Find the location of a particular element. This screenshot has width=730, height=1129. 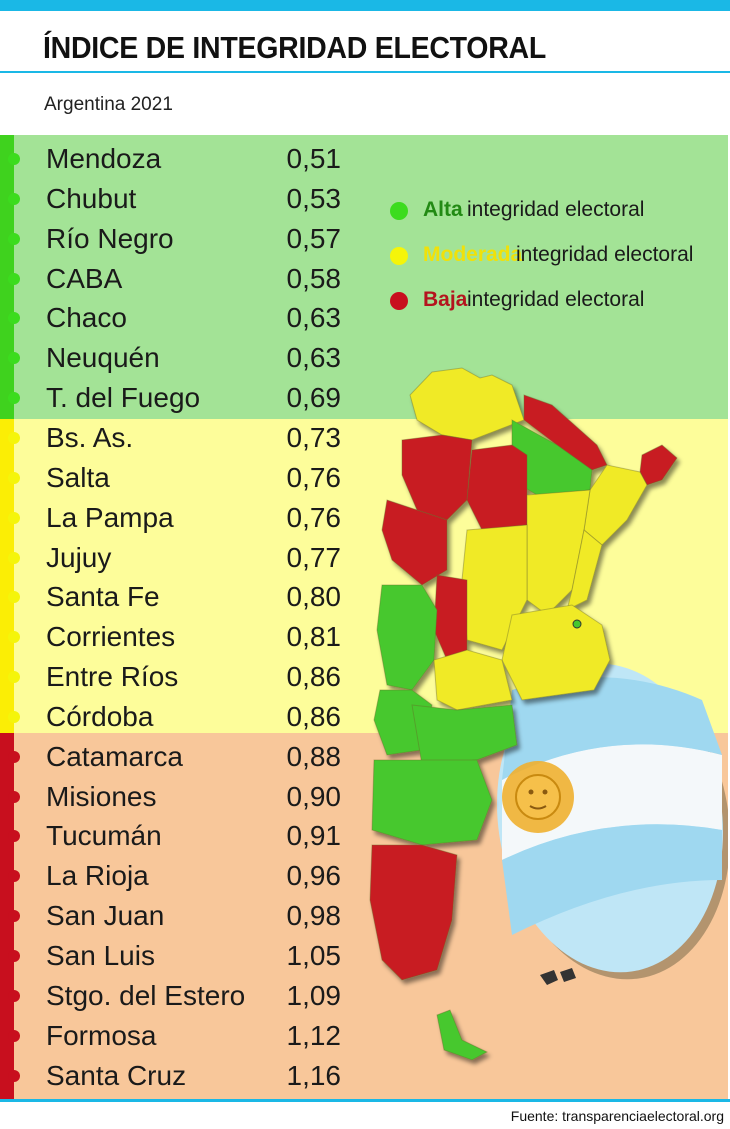

province-name: La Rioja is located at coordinates (97, 876).